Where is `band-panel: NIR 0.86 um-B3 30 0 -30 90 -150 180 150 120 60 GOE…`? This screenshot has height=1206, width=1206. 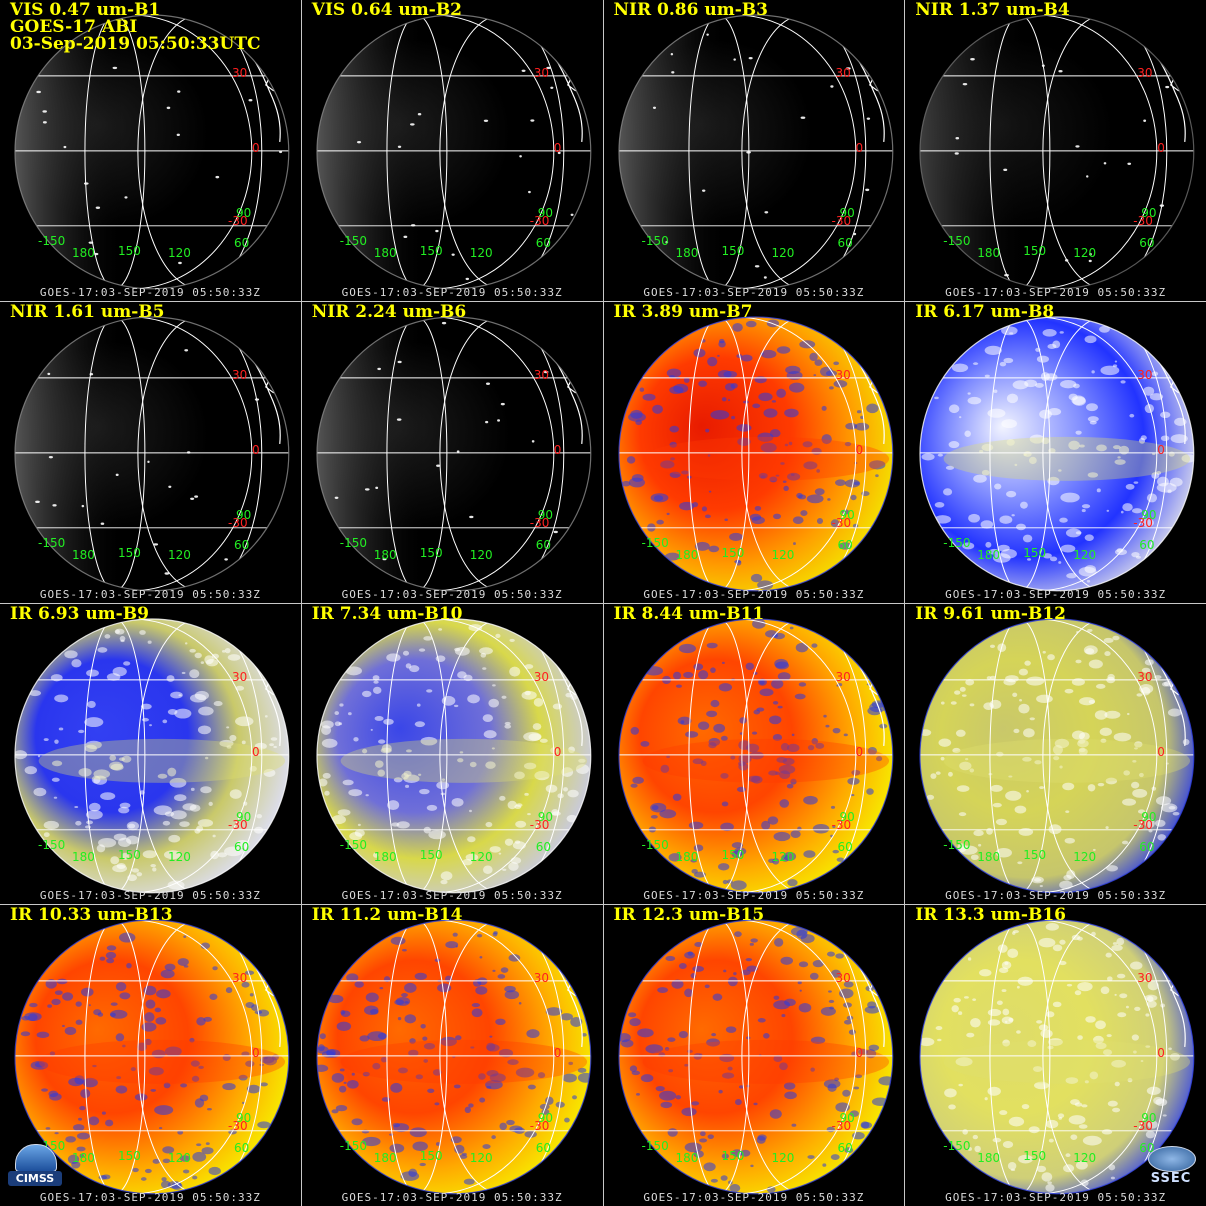
band-panel: NIR 0.86 um-B3 30 0 -30 90 -150 180 150 120 60 GOE… is located at coordinates (754, 150).